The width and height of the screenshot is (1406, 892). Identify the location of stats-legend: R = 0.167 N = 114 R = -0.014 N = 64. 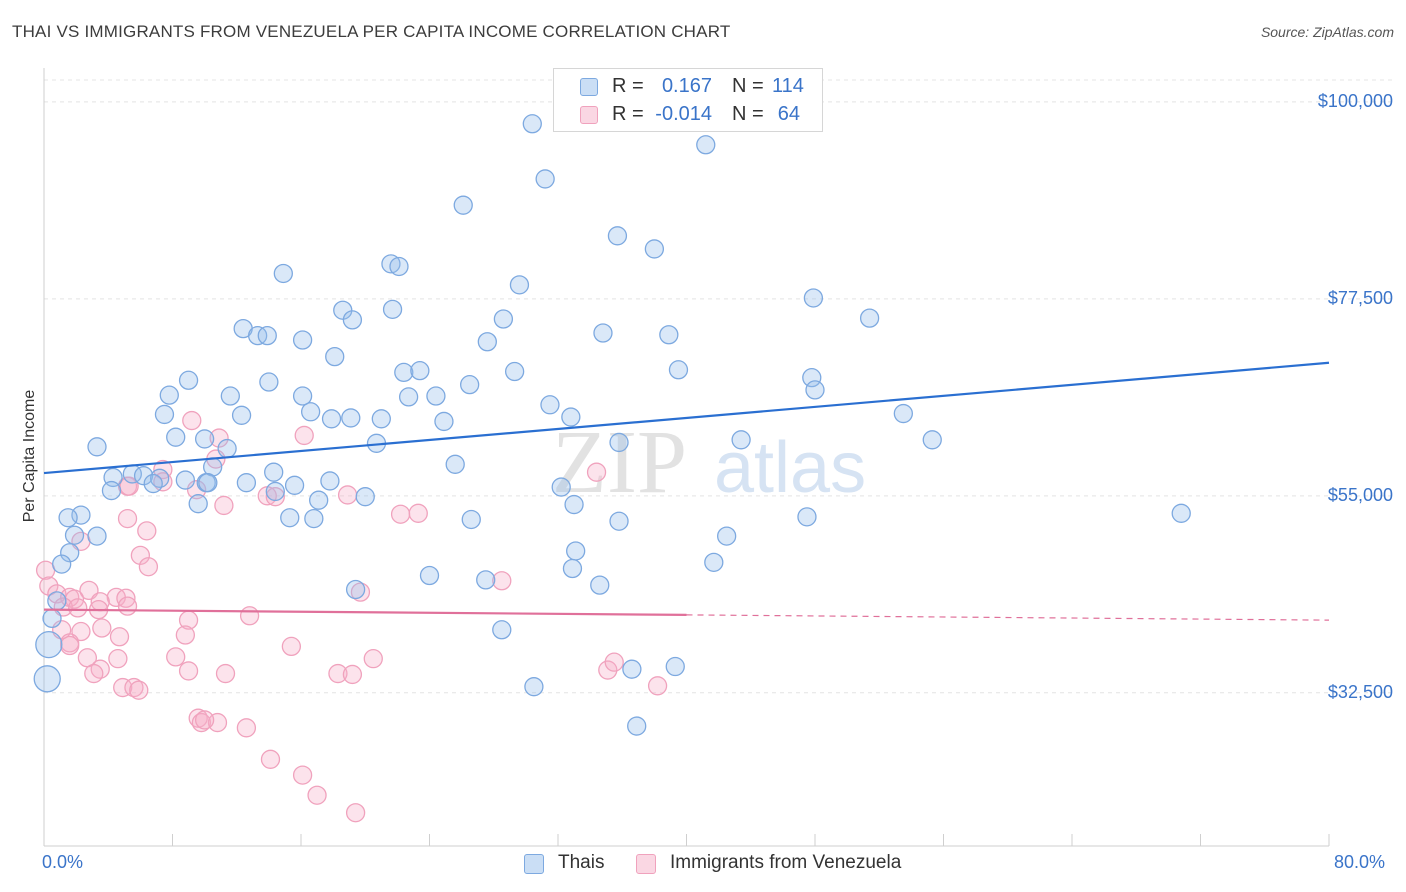
(688, 100).